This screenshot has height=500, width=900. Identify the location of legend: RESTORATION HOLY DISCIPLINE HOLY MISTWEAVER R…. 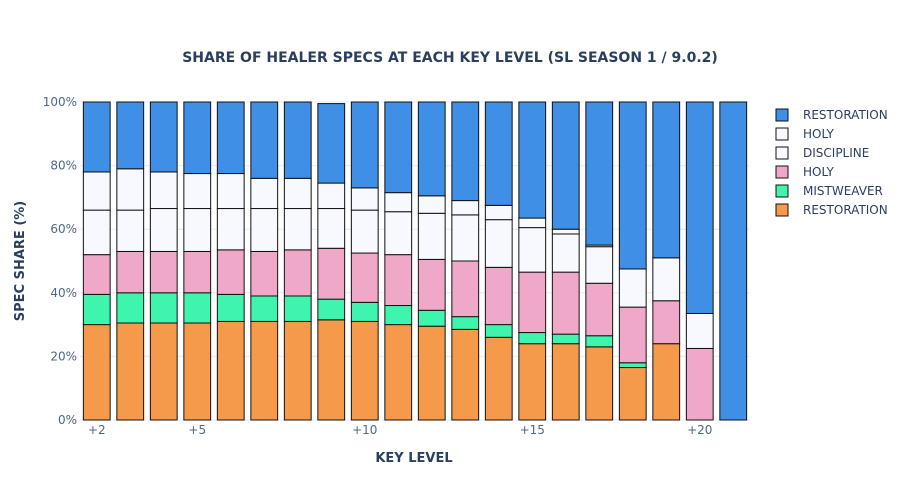
(831, 162).